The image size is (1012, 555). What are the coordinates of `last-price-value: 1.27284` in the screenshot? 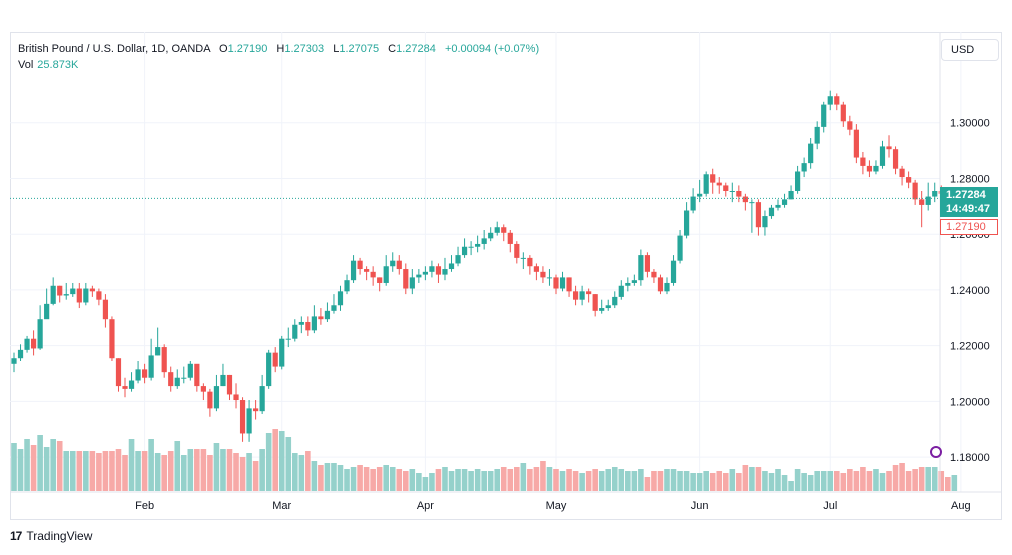 It's located at (966, 195).